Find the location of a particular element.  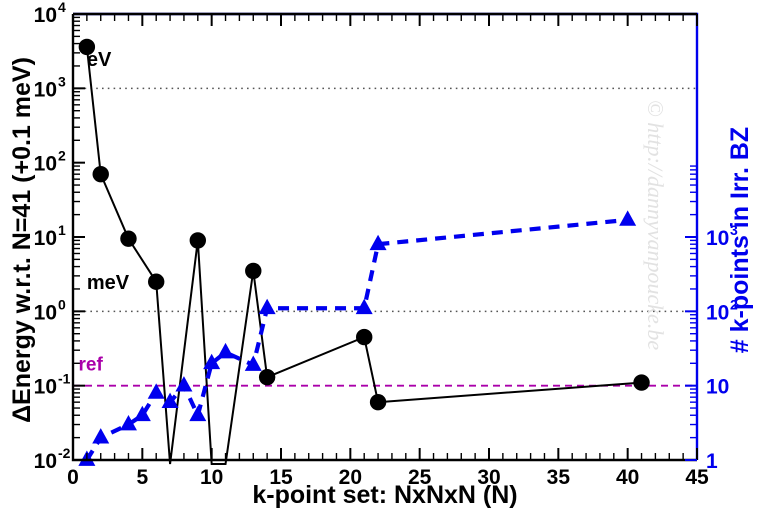

y-tick-label-exponent: 0 is located at coordinates (62, 304).